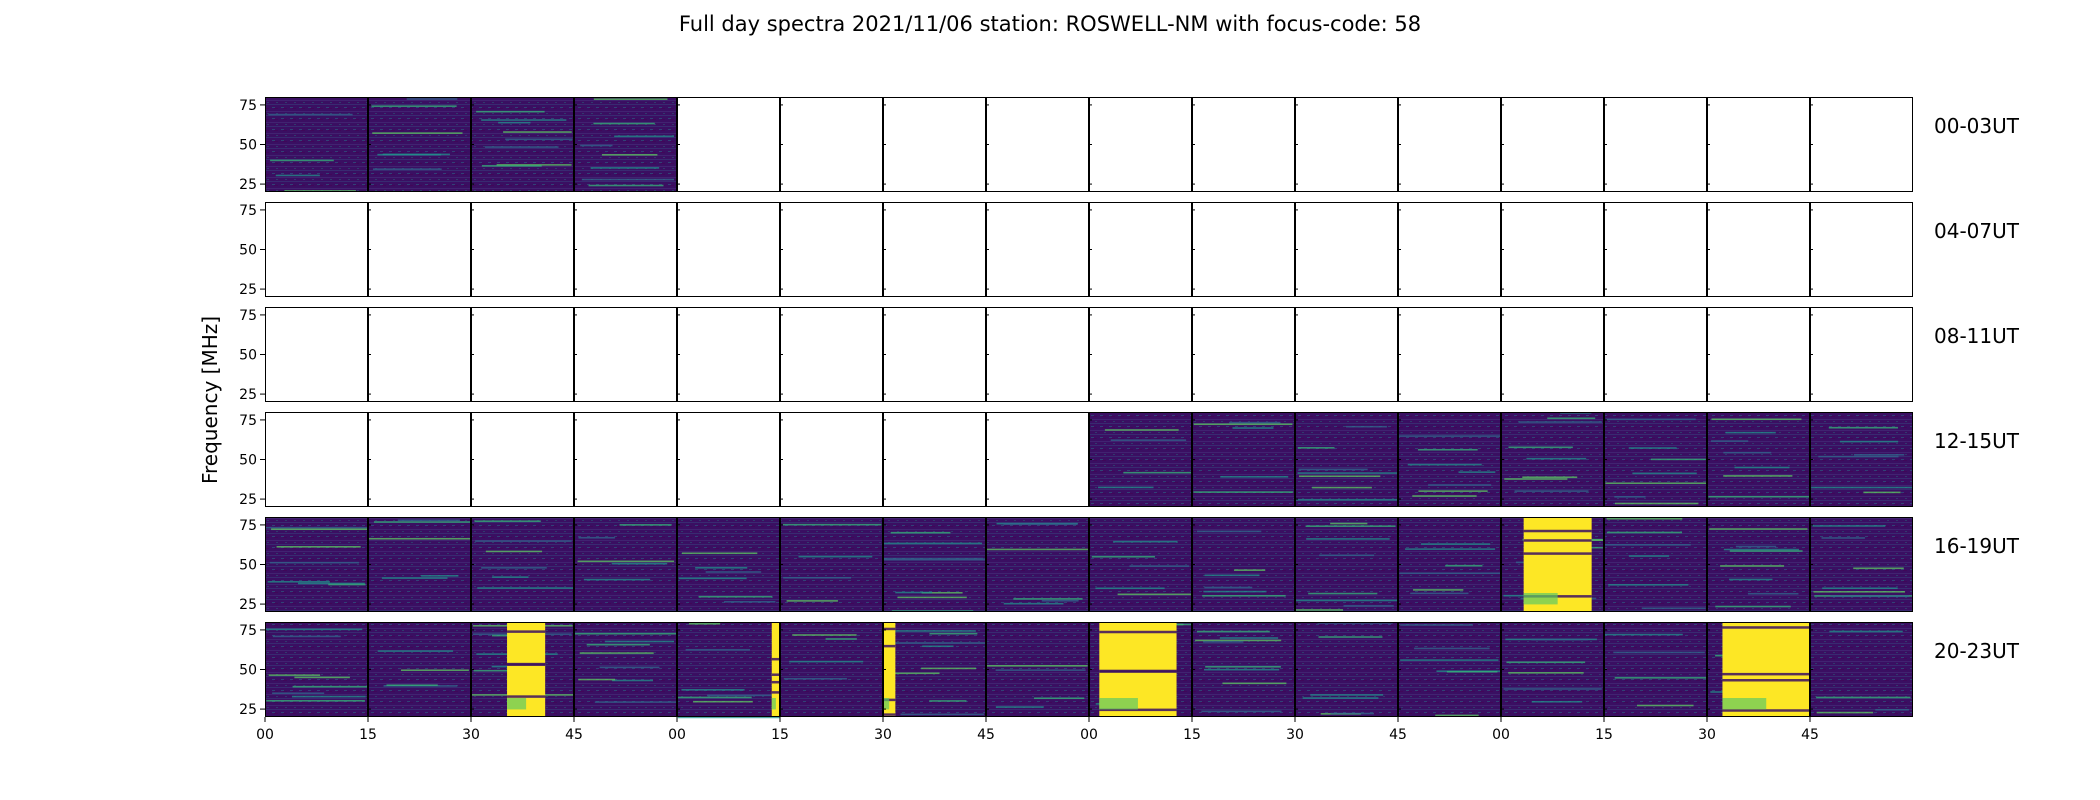 The height and width of the screenshot is (800, 2100). I want to click on panel-frame, so click(316, 249).